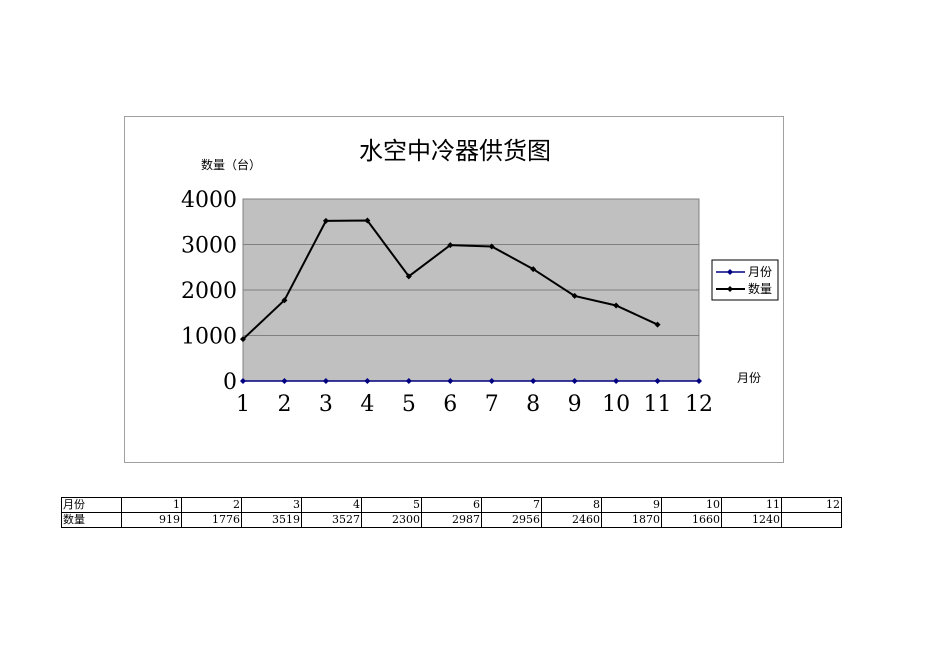 The width and height of the screenshot is (950, 672). Describe the element at coordinates (631, 505) in the screenshot. I see `table-cell: 9` at that location.